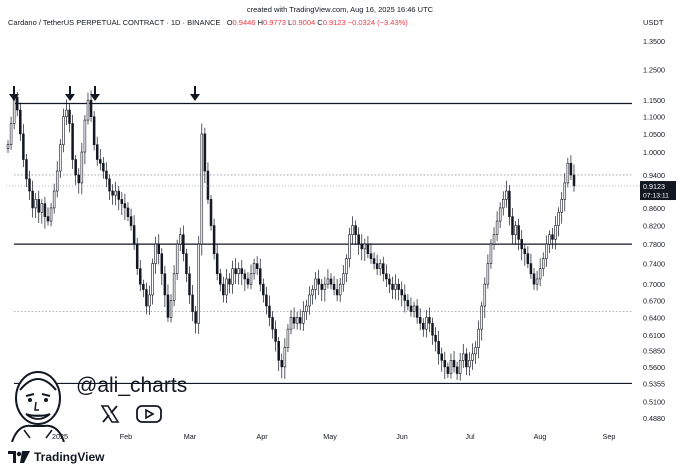  Describe the element at coordinates (38, 407) in the screenshot. I see `avatar-icon` at that location.